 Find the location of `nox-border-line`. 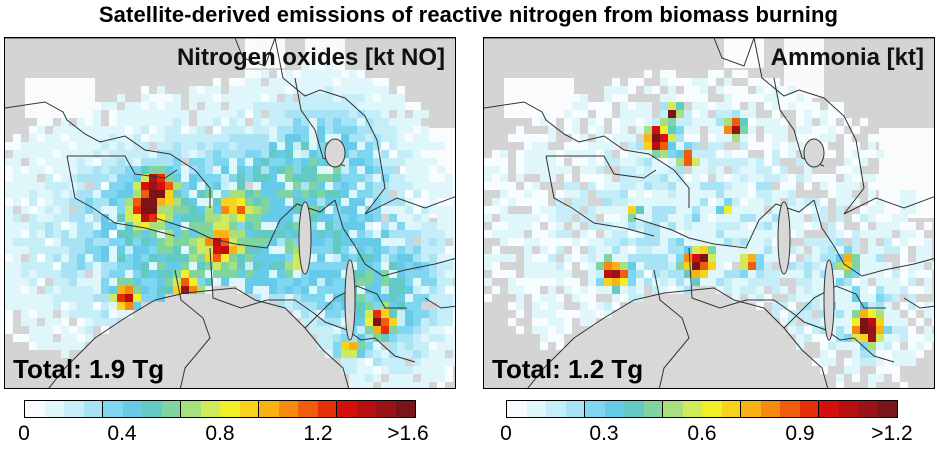

nox-border-line is located at coordinates (252, 278).